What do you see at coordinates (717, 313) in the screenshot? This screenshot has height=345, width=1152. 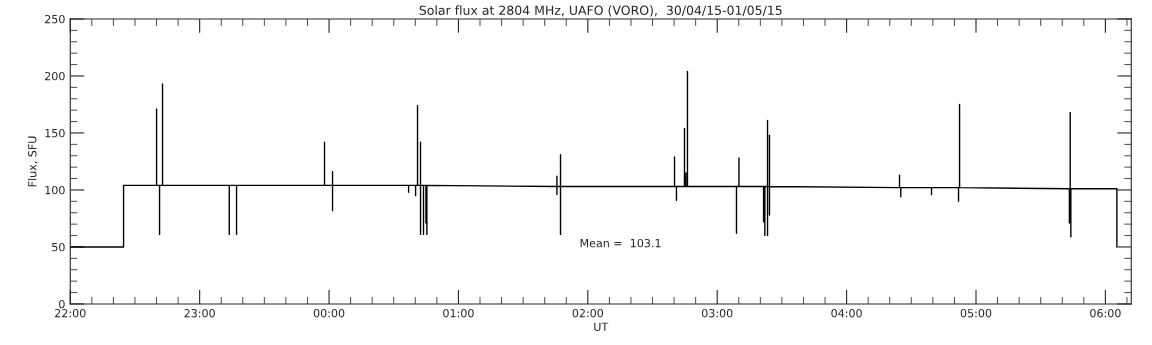 I see `x-tick-label: 03:00` at bounding box center [717, 313].